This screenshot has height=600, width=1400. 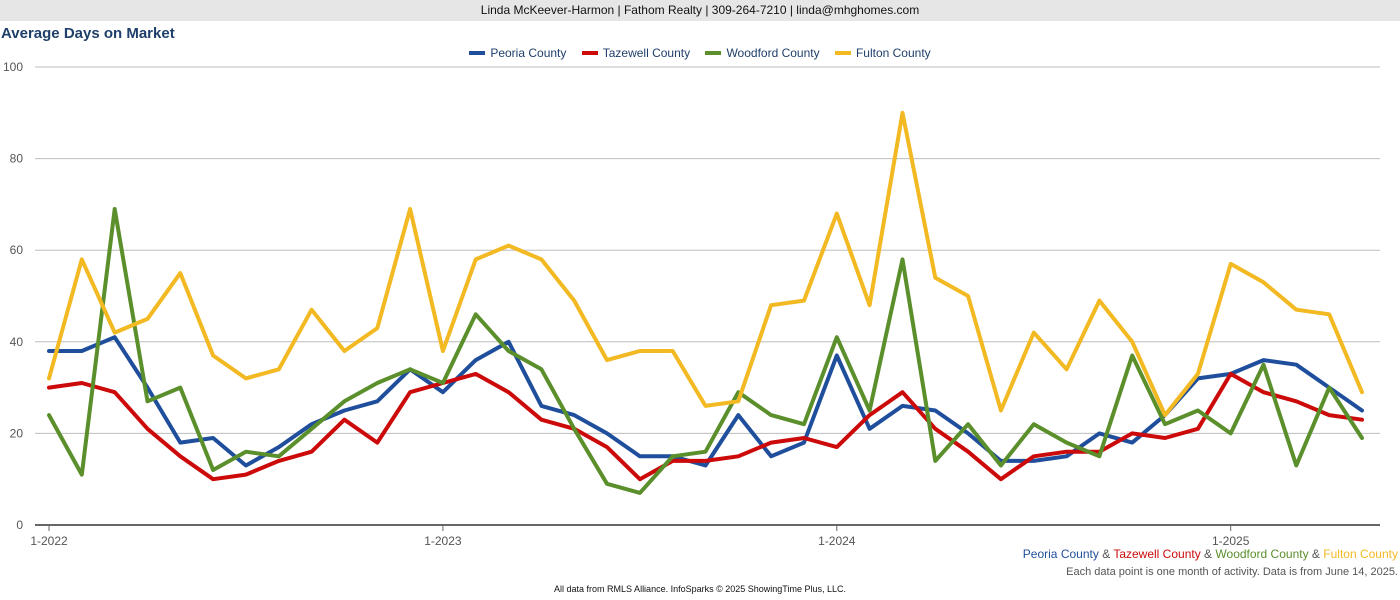 What do you see at coordinates (589, 52) in the screenshot?
I see `legend-swatch-tazewell` at bounding box center [589, 52].